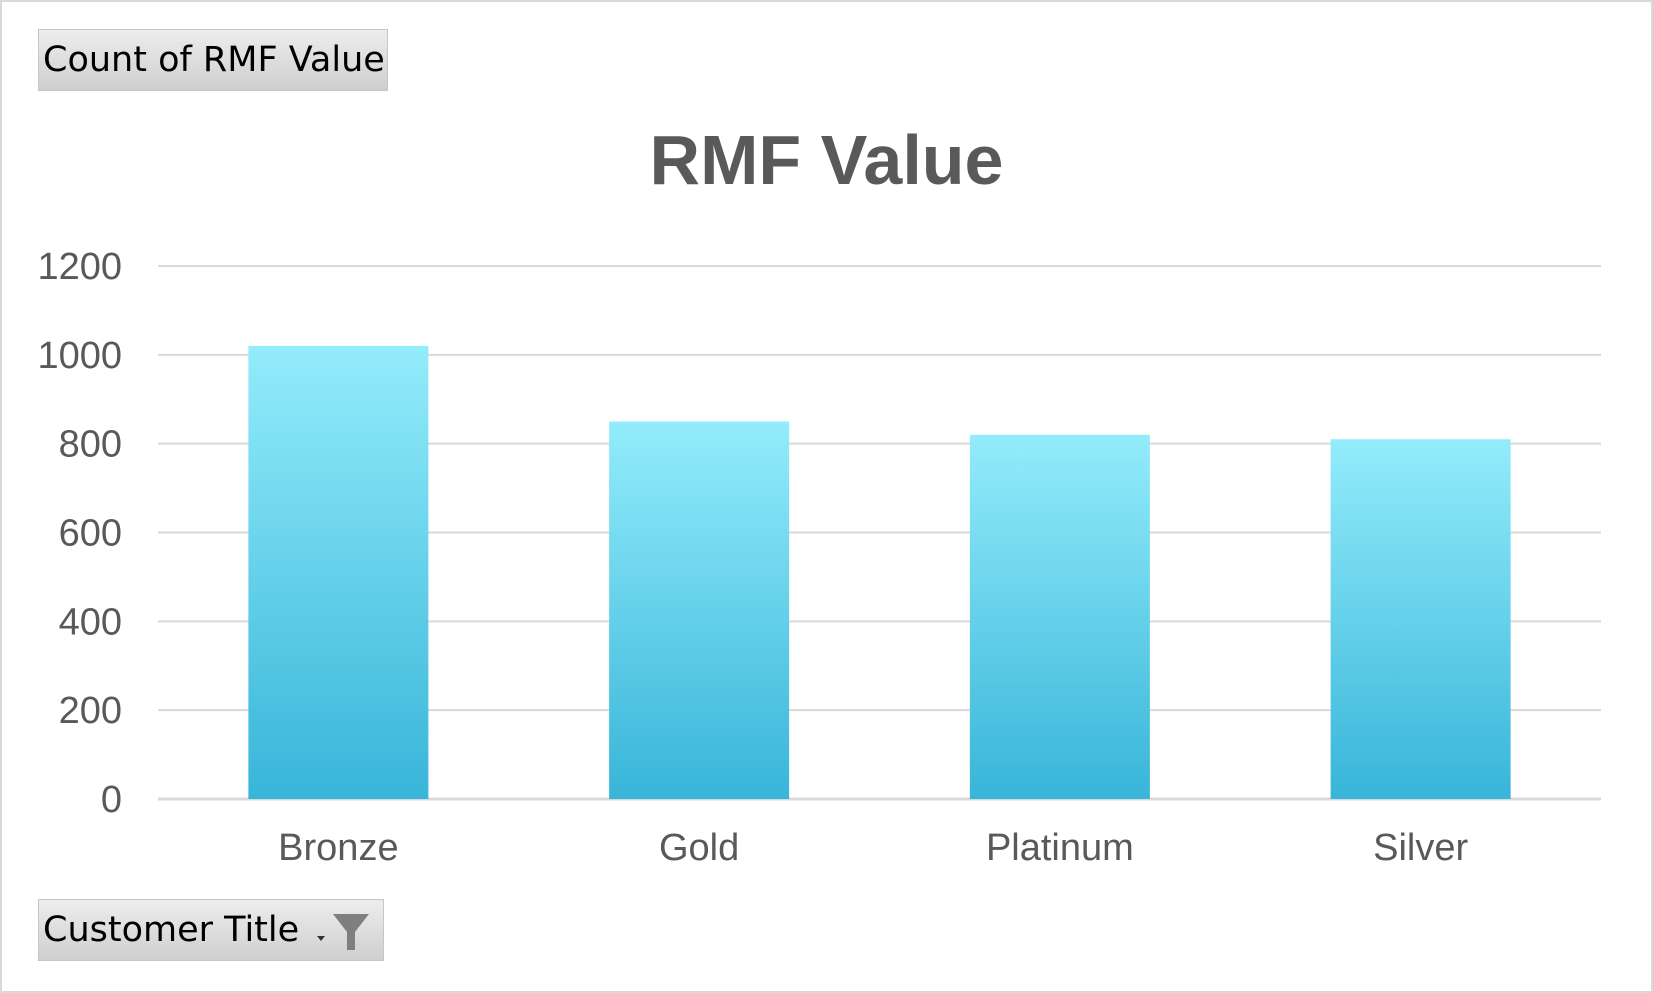  I want to click on bar-gold, so click(699, 610).